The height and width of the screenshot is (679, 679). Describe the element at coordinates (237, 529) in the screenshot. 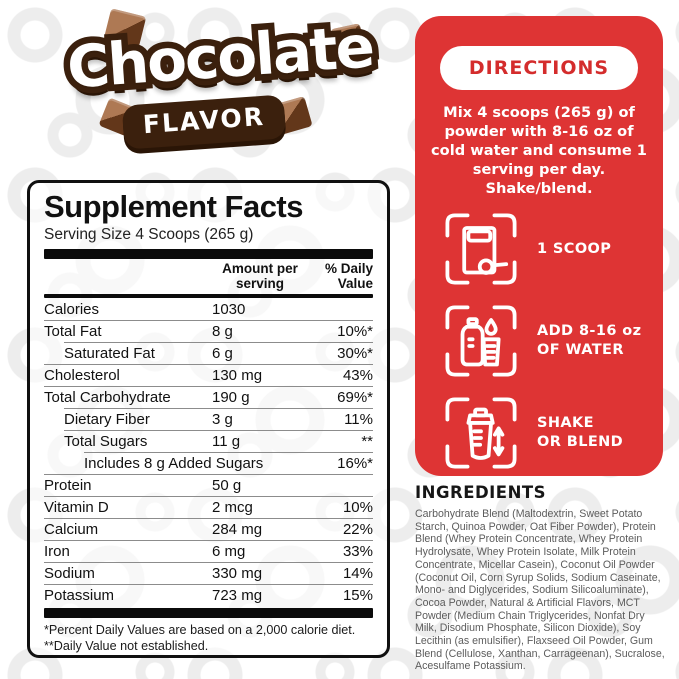

I see `nutrient-amount: 284 mg` at that location.